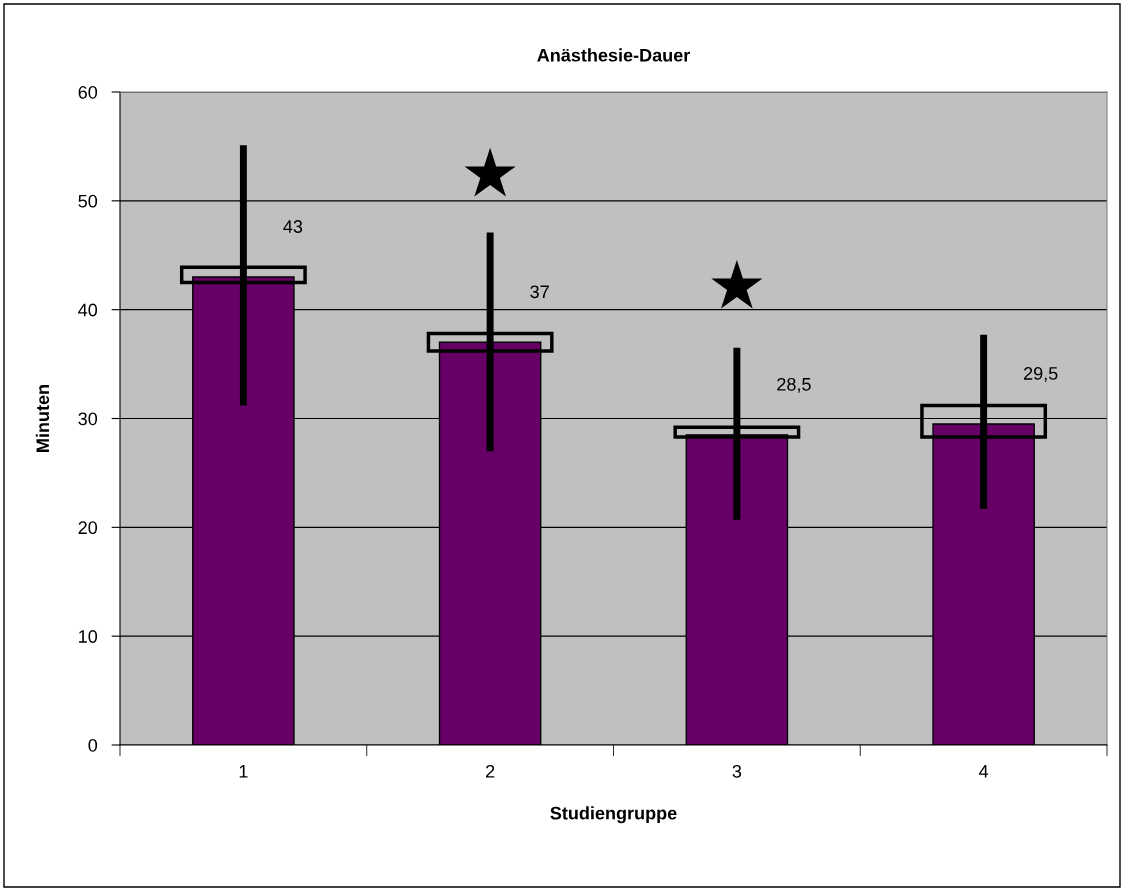 The width and height of the screenshot is (1124, 891). What do you see at coordinates (1041, 374) in the screenshot?
I see `data-label: 29,5` at bounding box center [1041, 374].